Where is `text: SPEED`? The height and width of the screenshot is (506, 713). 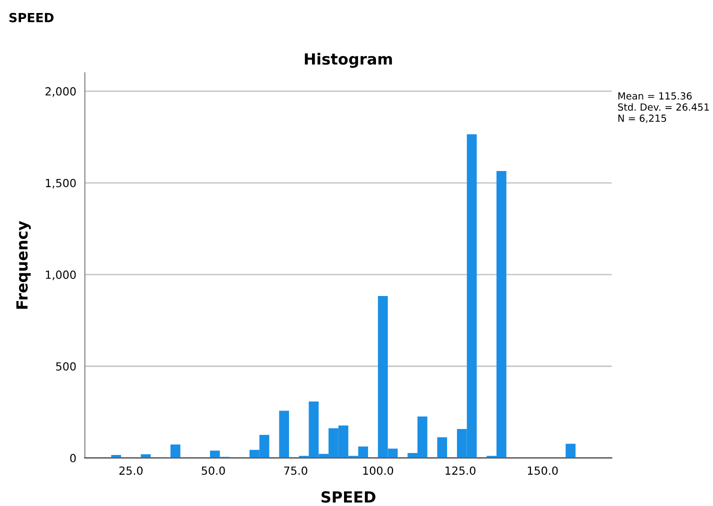 text: SPEED is located at coordinates (31, 17).